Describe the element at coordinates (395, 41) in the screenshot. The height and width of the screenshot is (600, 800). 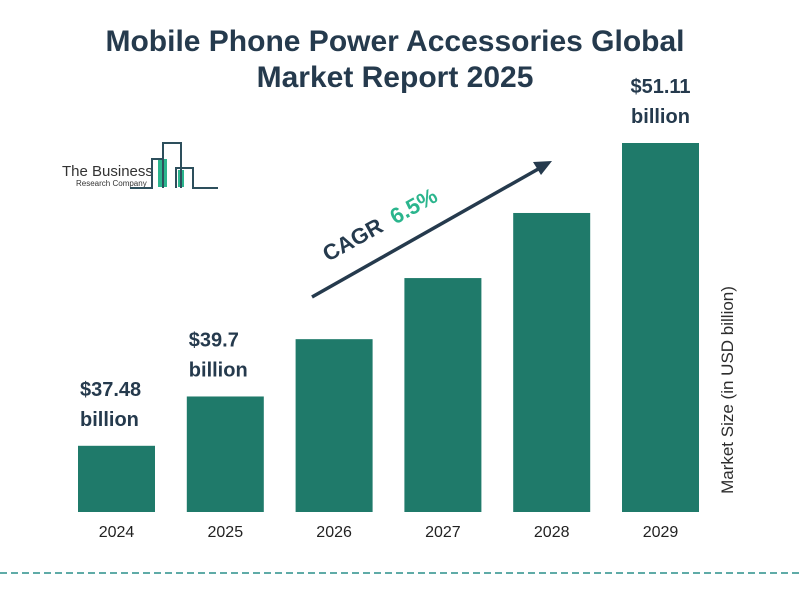
I see `title-line-1: Mobile Phone Power Accessories Global` at that location.